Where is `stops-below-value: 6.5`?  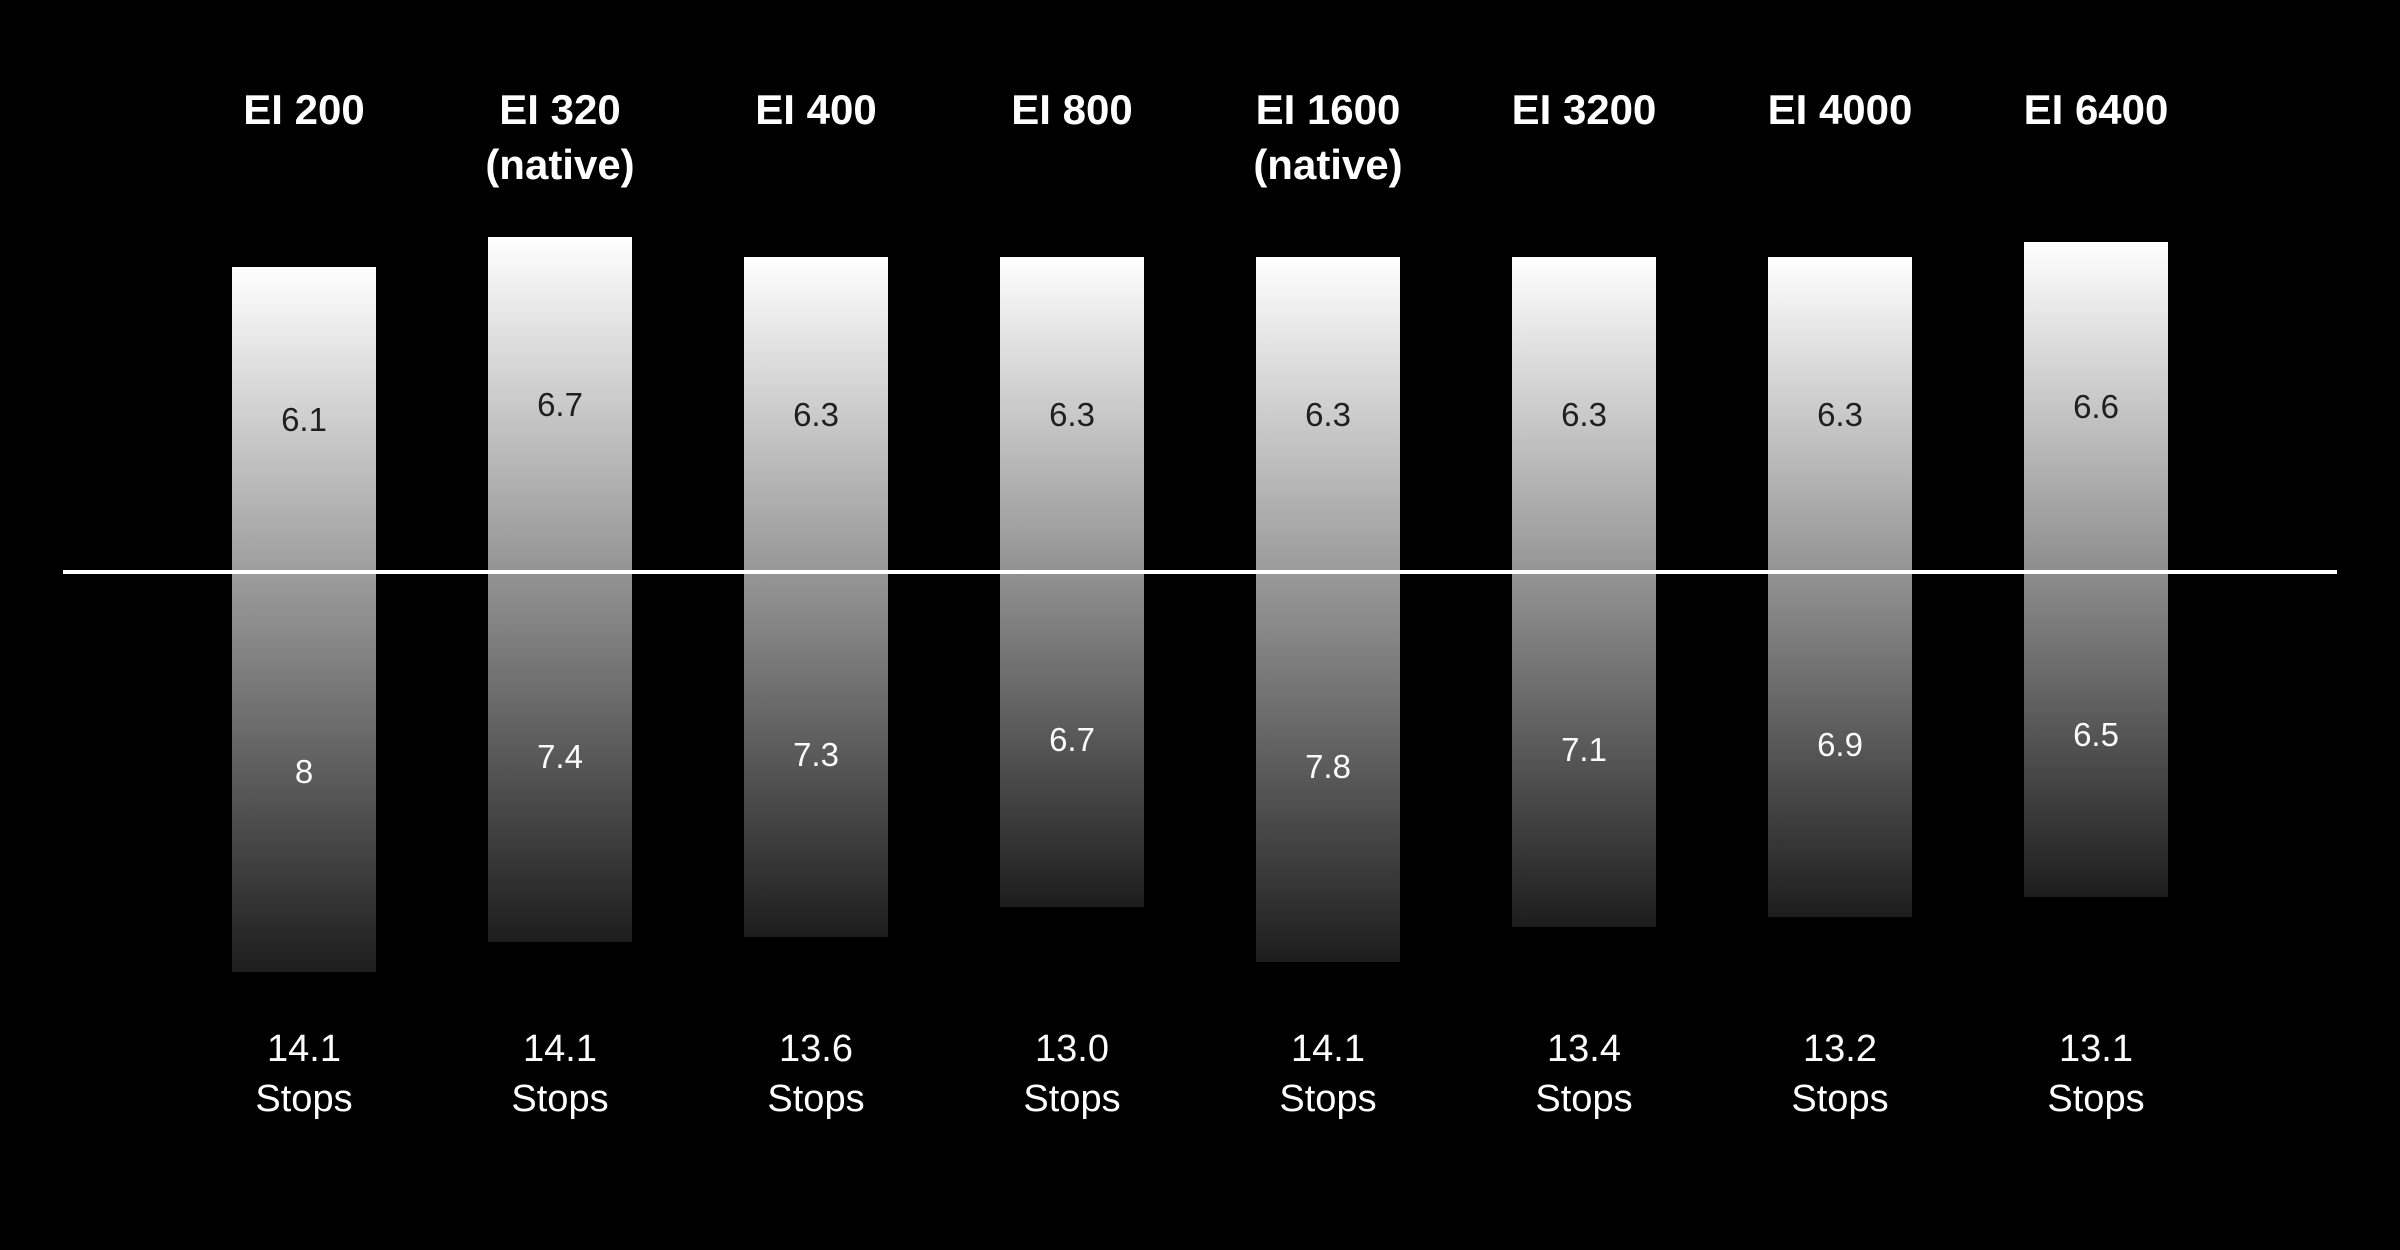 stops-below-value: 6.5 is located at coordinates (2096, 734).